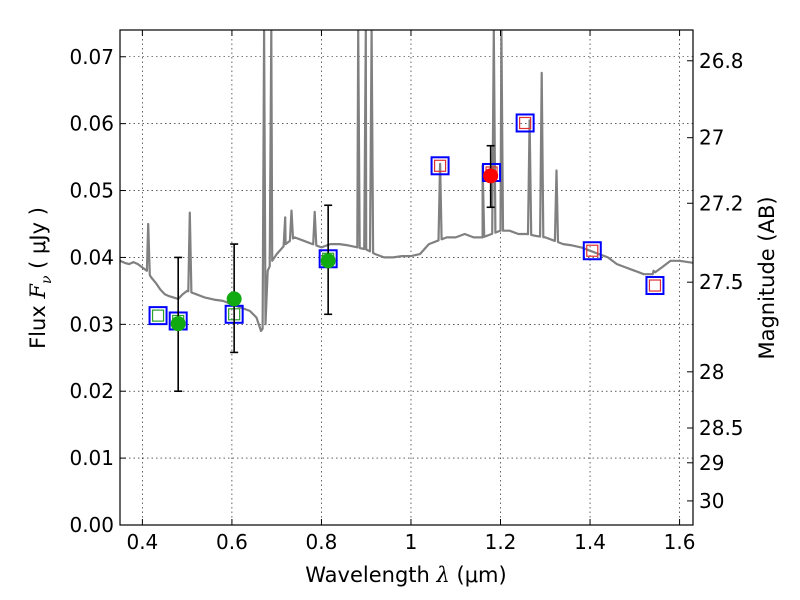 This screenshot has width=800, height=600. What do you see at coordinates (142, 542) in the screenshot?
I see `x-tick-label: 0.4` at bounding box center [142, 542].